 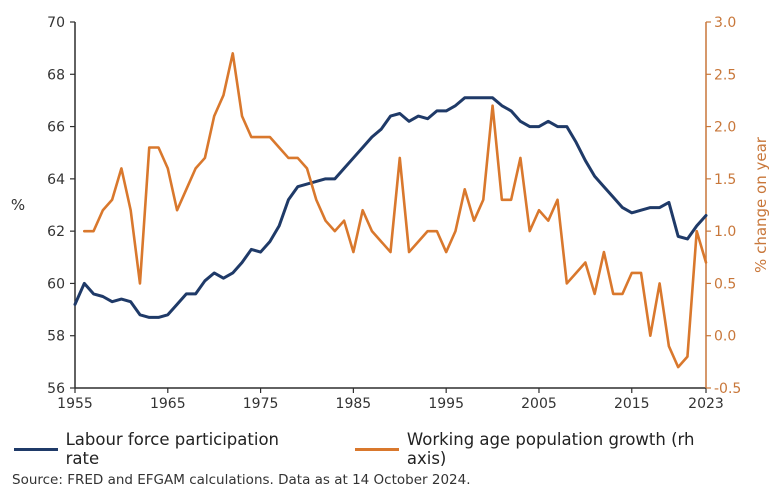 I want to click on left-tick-label: 68, so click(x=56, y=75).